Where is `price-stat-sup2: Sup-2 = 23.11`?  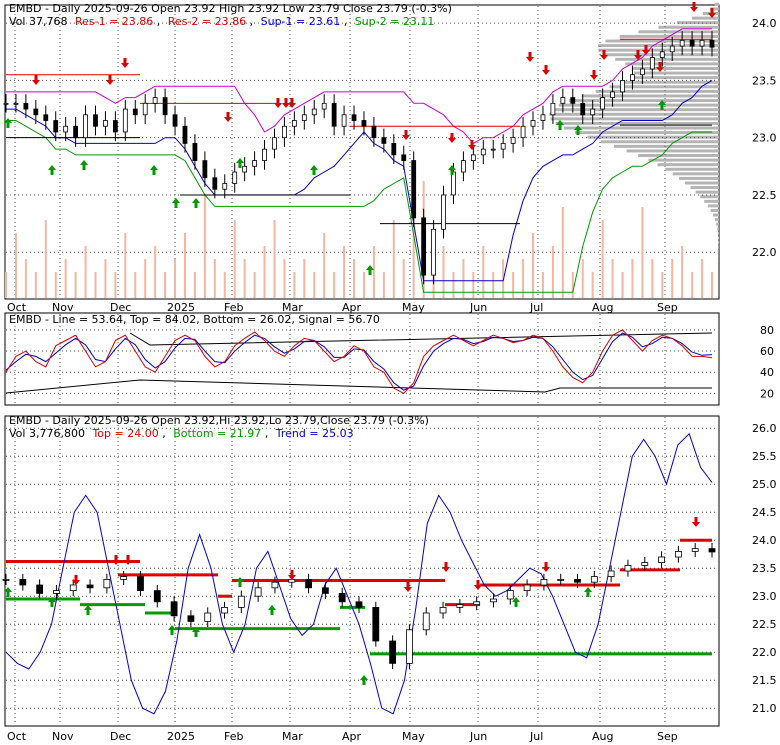 price-stat-sup2: Sup-2 = 23.11 is located at coordinates (395, 21).